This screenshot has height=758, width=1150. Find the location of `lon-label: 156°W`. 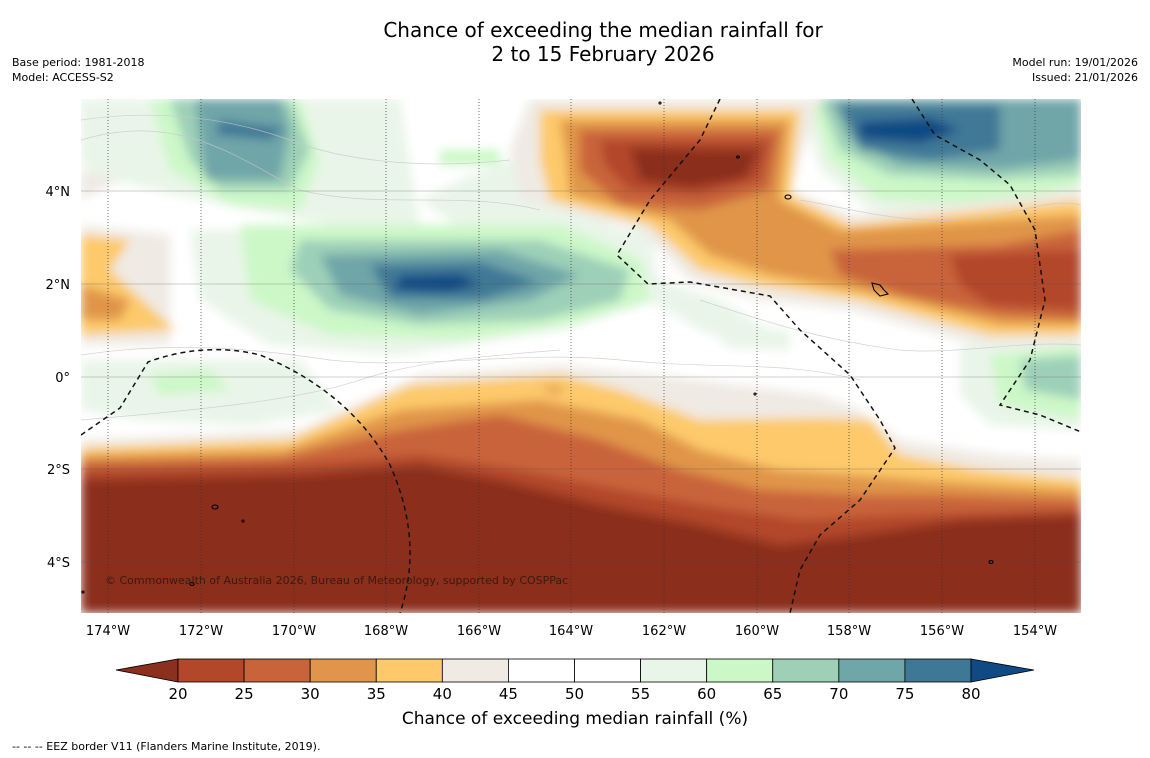

lon-label: 156°W is located at coordinates (942, 631).